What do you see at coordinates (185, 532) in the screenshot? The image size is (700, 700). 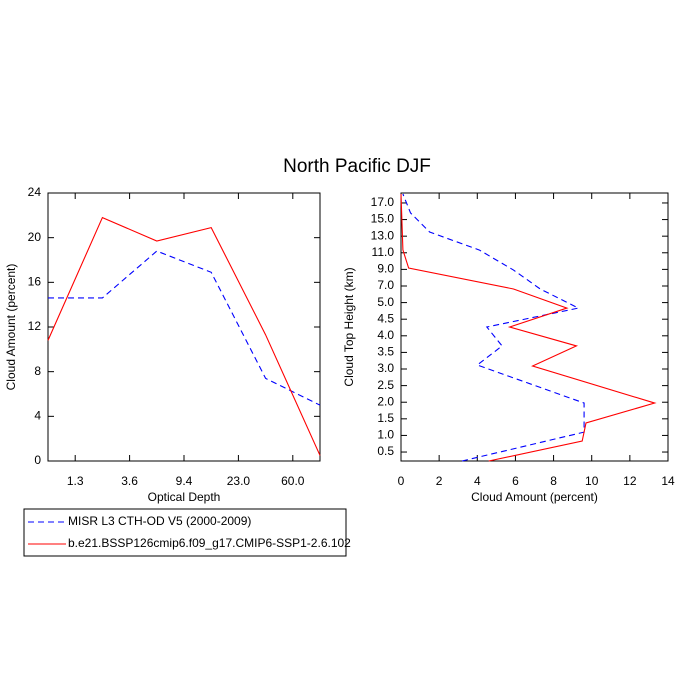 I see `legend-box` at bounding box center [185, 532].